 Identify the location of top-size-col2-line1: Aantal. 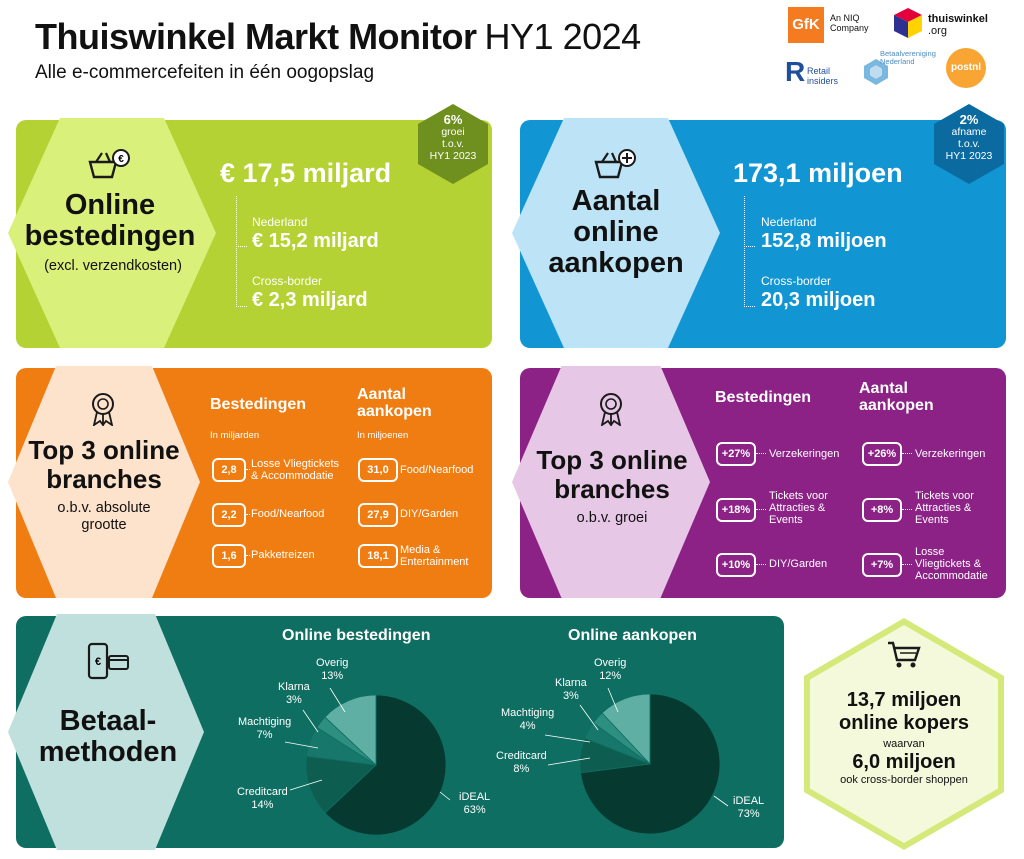
(381, 394).